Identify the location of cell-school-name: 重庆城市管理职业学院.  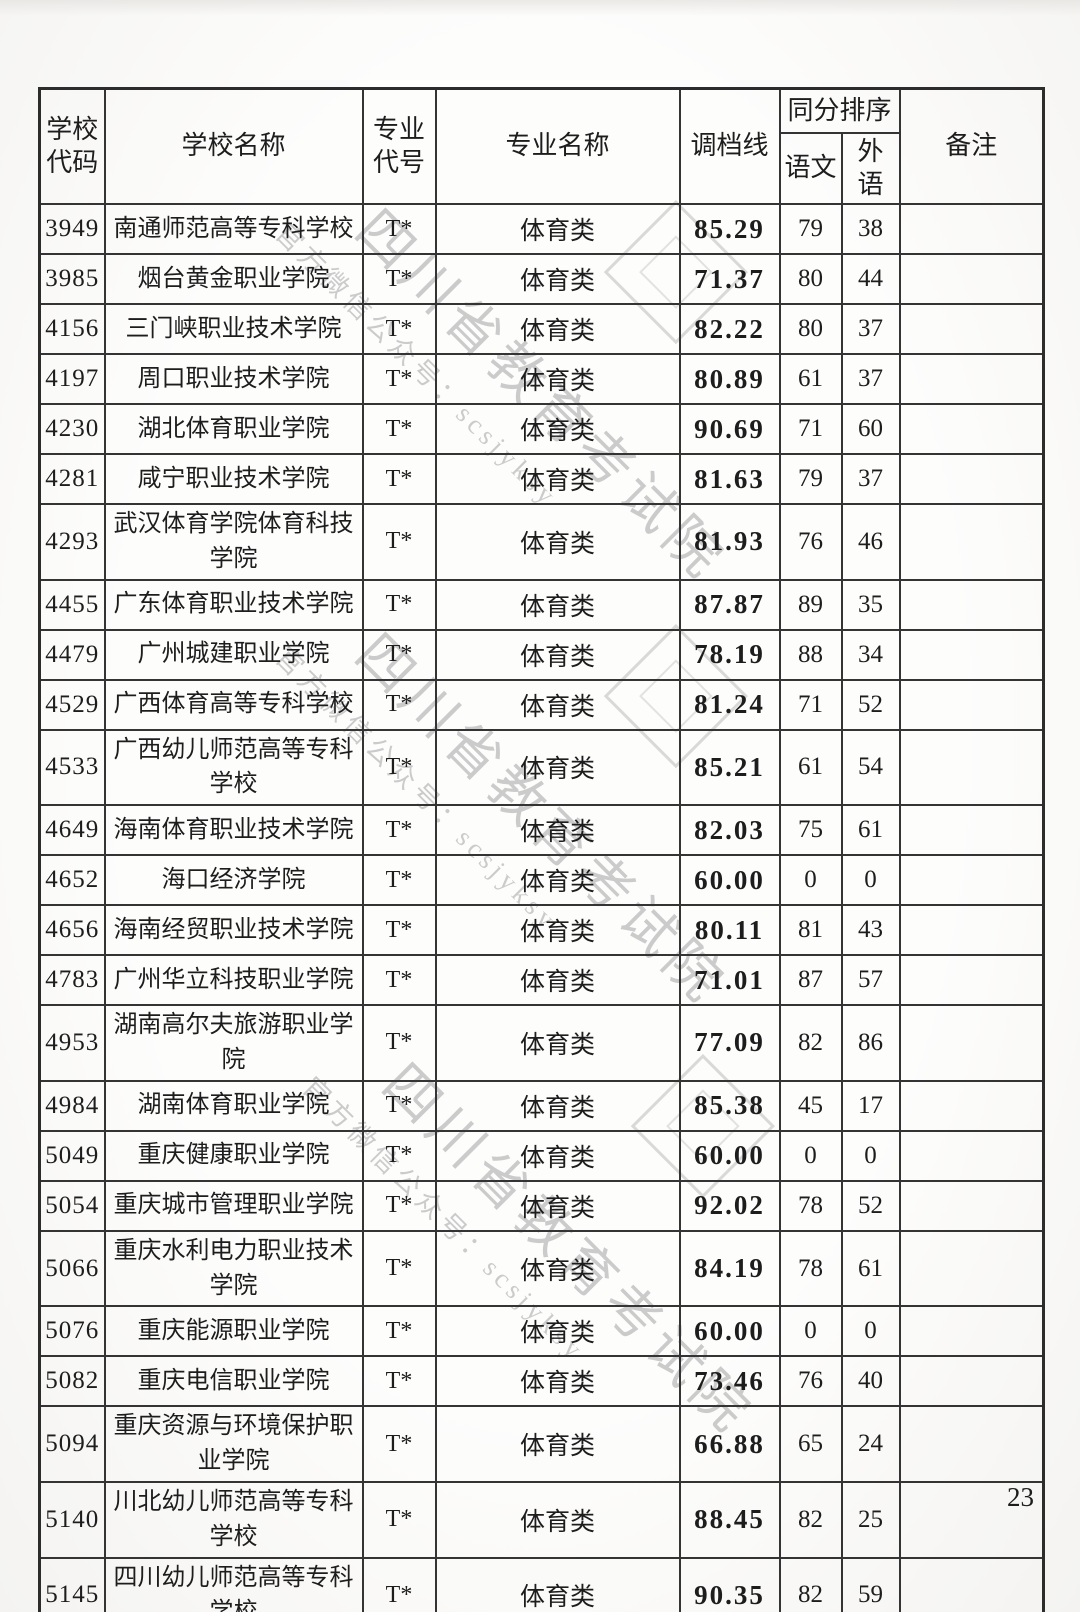
(233, 1205).